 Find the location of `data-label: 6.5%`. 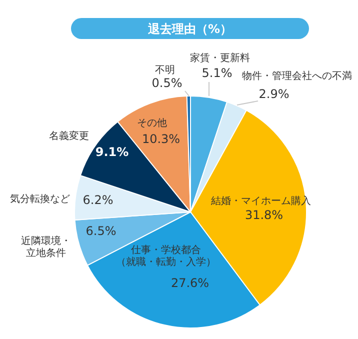

data-label: 6.5% is located at coordinates (101, 231).